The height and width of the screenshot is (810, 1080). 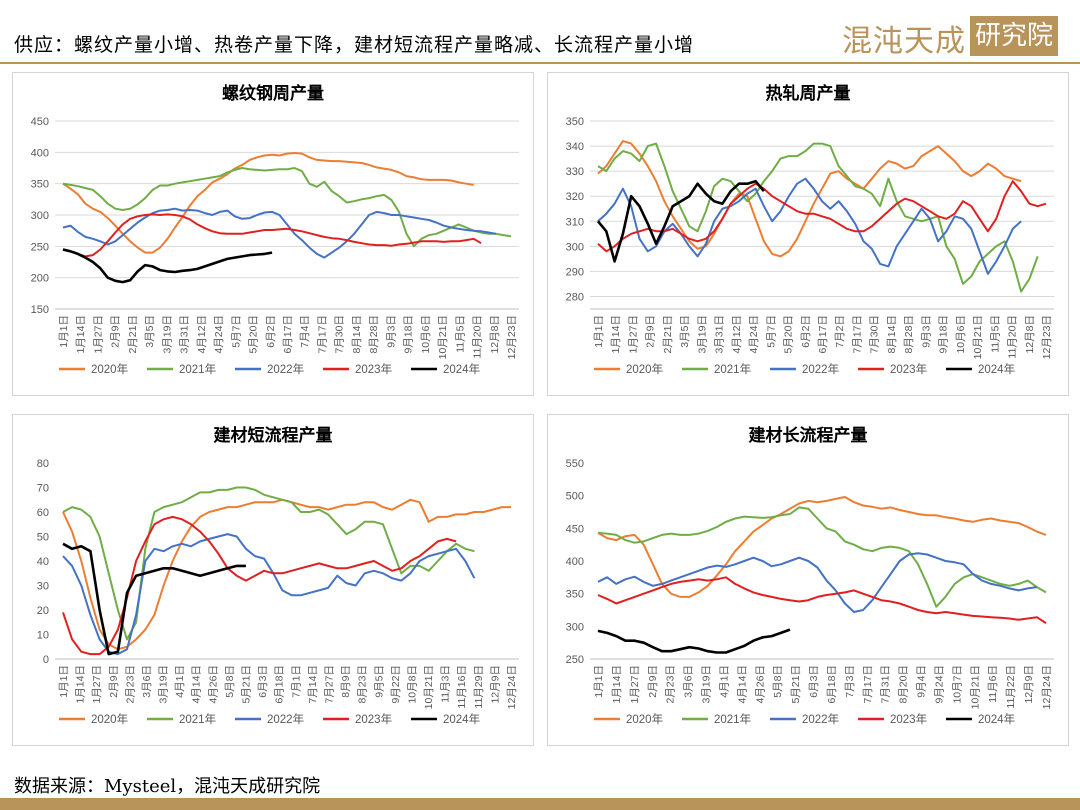 I want to click on y-tick-label: 80, so click(x=43, y=464).